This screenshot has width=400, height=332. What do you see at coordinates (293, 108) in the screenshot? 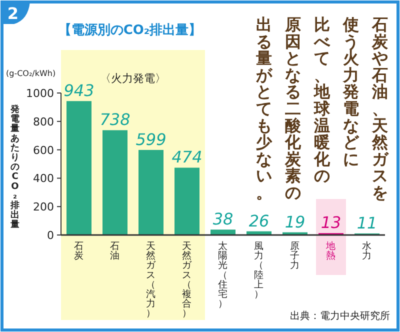
I see `annotation: 原因となる二酸化炭素の` at bounding box center [293, 108].